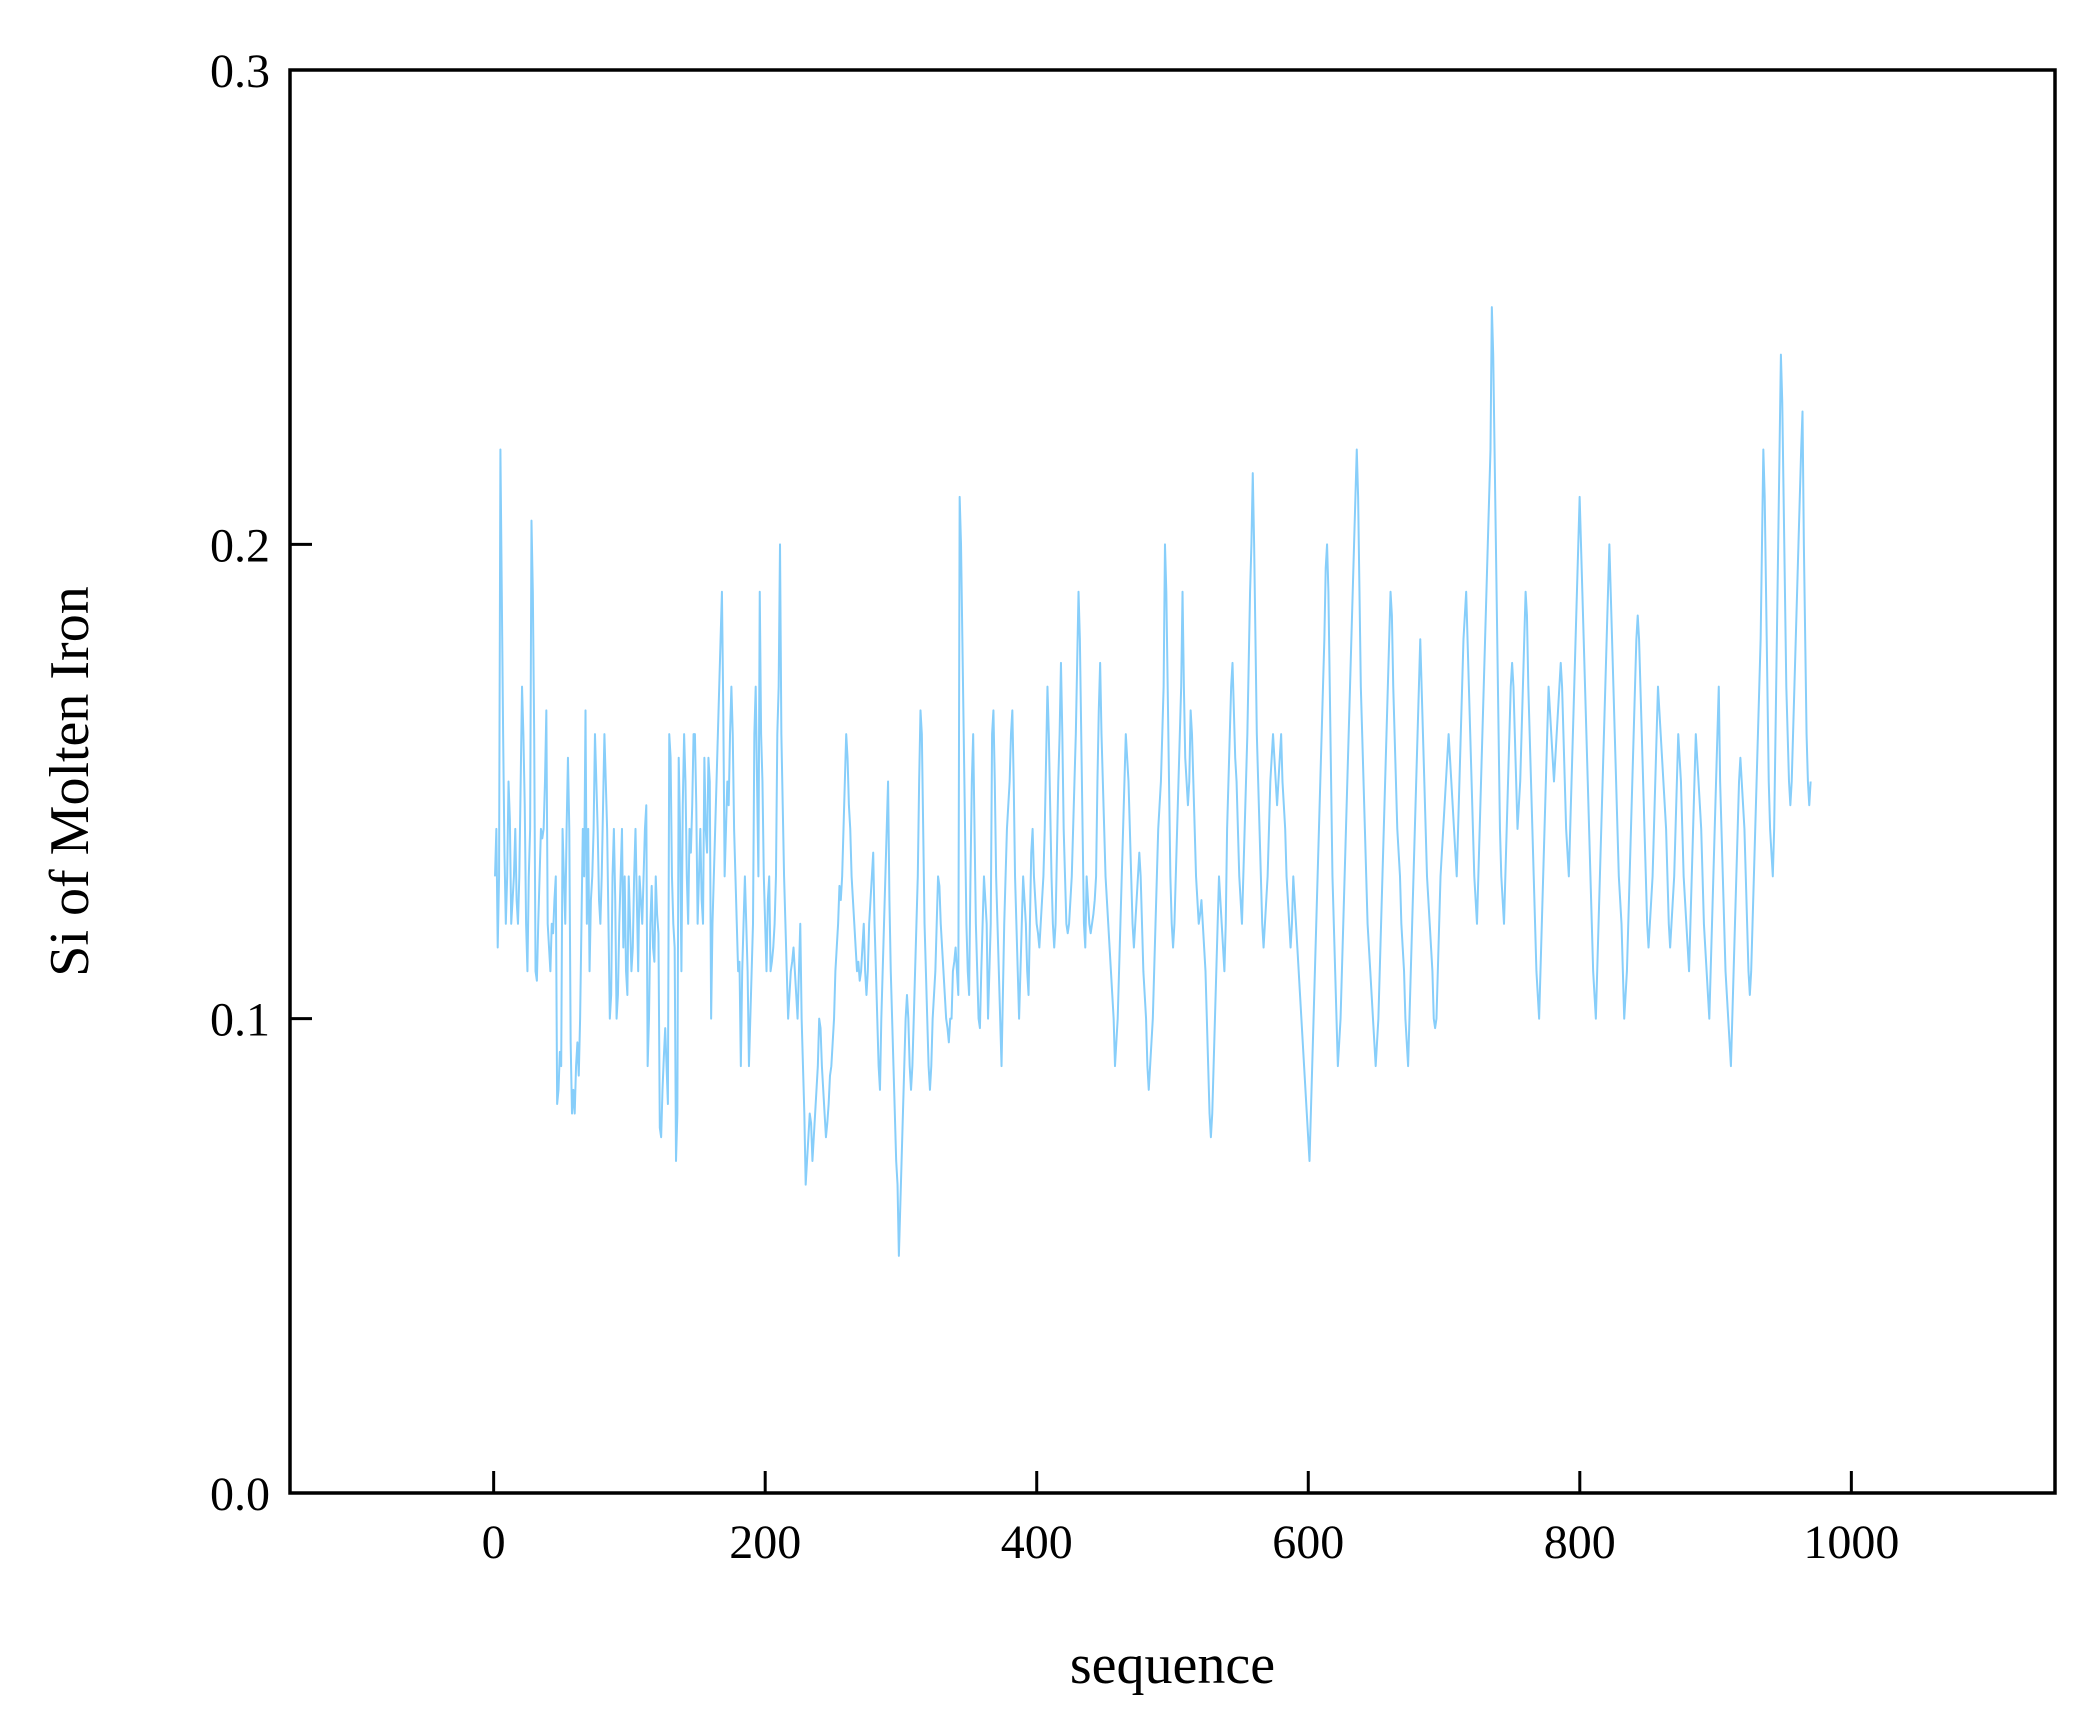 The width and height of the screenshot is (2091, 1723). I want to click on x-tick-label: 400, so click(1037, 1542).